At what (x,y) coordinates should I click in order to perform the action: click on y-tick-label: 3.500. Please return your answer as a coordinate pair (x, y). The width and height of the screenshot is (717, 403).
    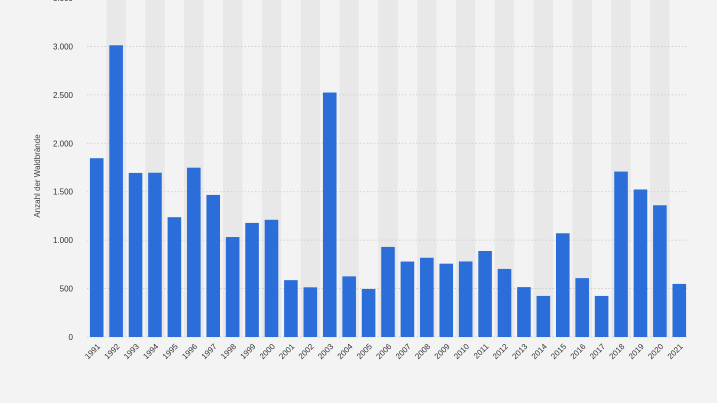
    Looking at the image, I should click on (63, 1).